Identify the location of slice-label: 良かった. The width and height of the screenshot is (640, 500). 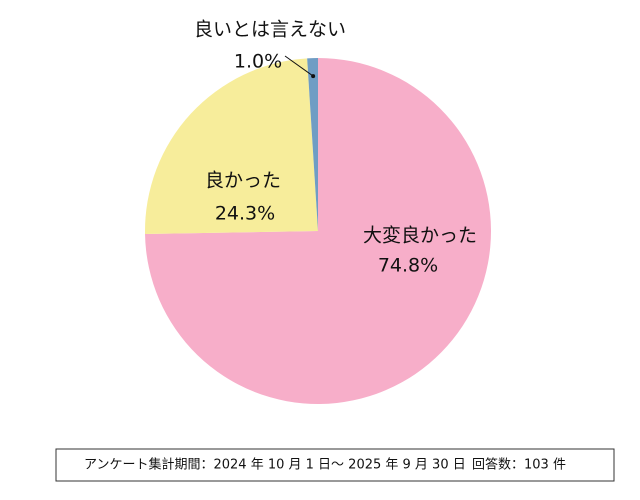
(243, 181).